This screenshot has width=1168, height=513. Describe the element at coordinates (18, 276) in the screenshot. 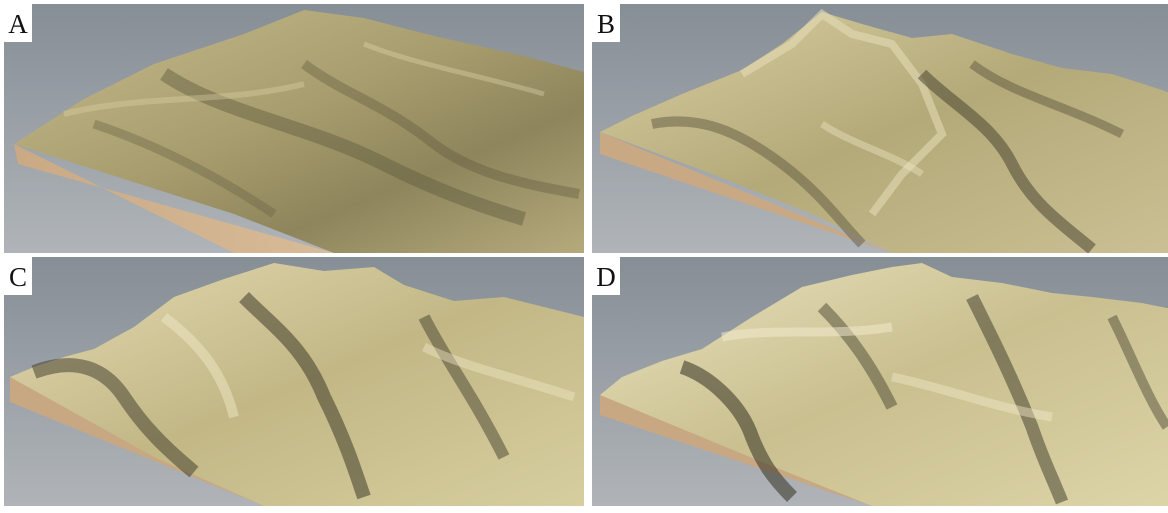

I see `panel-label-c: C` at that location.